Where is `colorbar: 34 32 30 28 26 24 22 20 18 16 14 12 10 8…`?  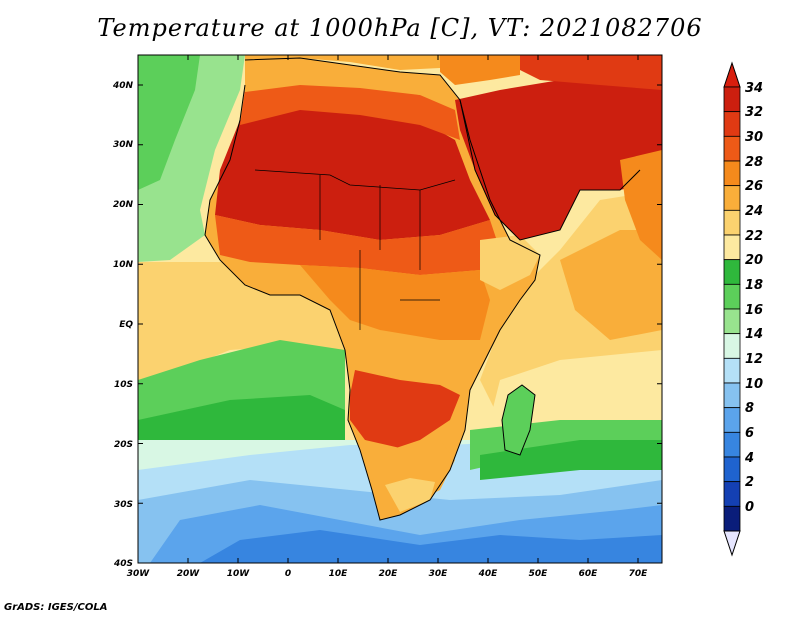
colorbar: 34 32 30 28 26 24 22 20 18 16 14 12 10 8… is located at coordinates (743, 309).